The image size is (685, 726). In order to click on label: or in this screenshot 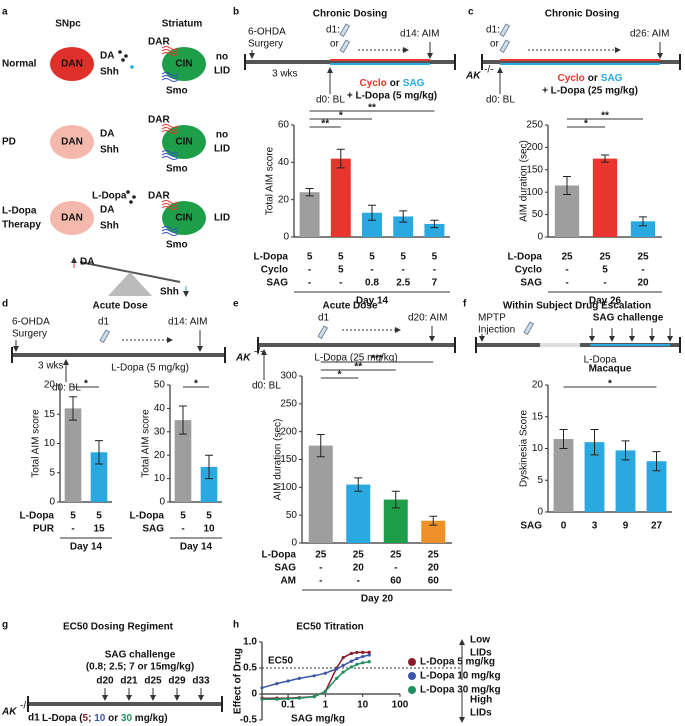, I will do `click(593, 78)`.